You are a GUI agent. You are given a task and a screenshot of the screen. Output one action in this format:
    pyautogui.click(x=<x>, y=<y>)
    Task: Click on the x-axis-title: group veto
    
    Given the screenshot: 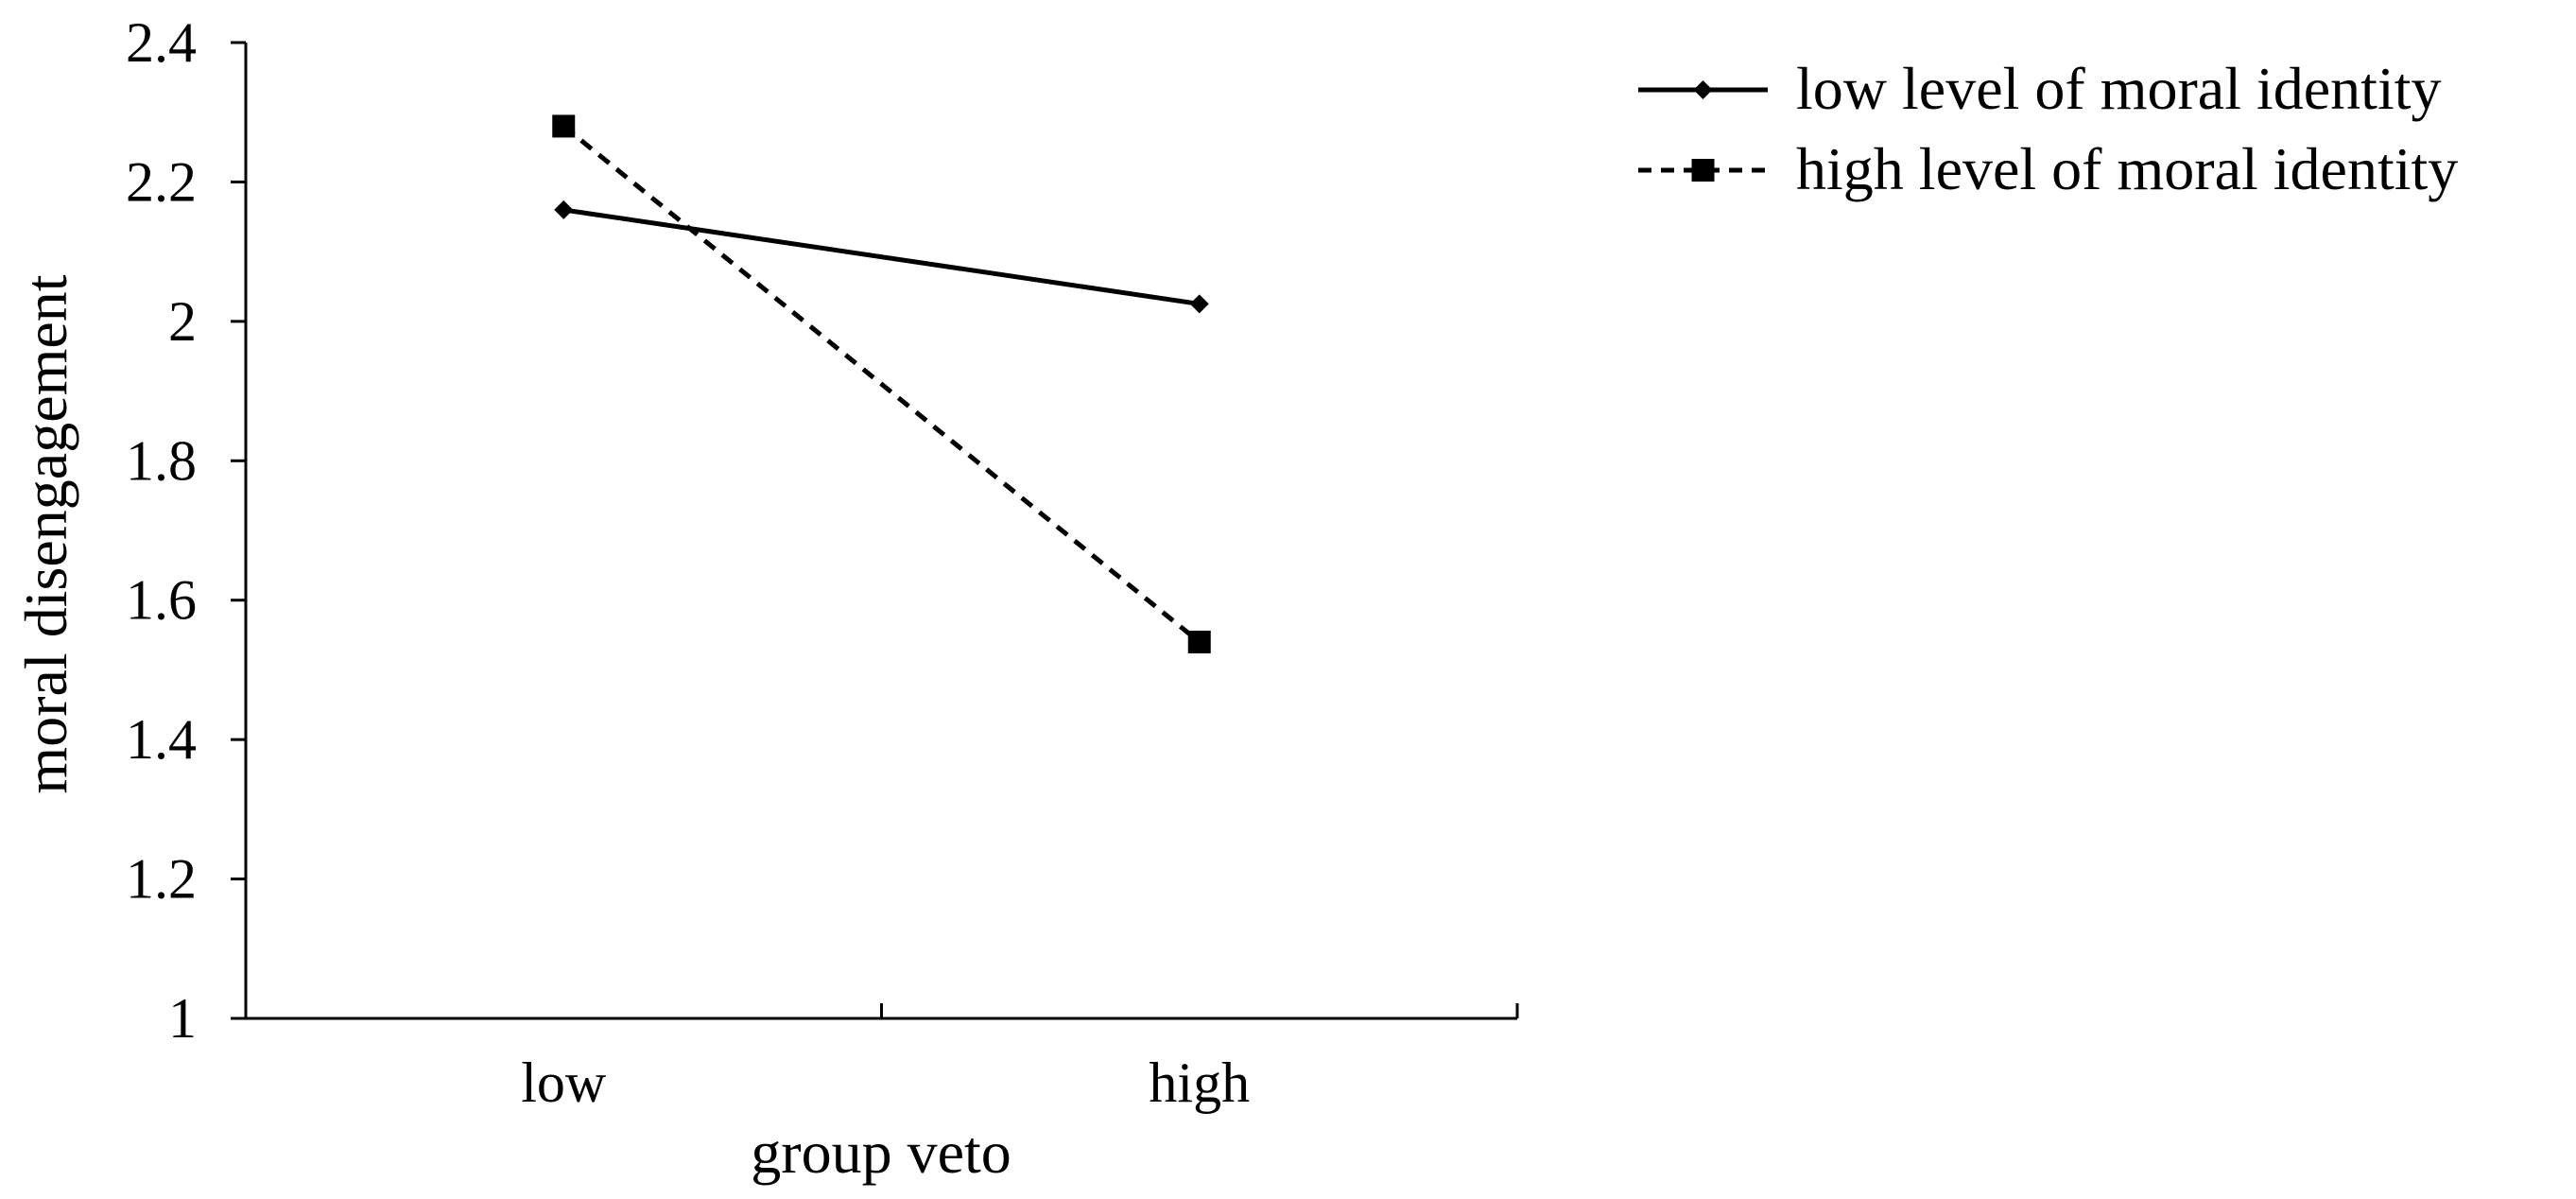 What is the action you would take?
    pyautogui.click(x=881, y=1152)
    